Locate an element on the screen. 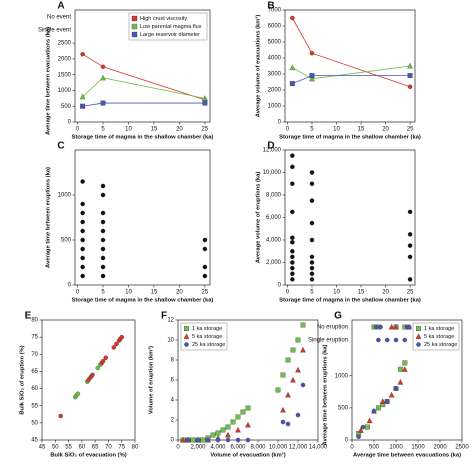  panel-label: D is located at coordinates (270, 146).